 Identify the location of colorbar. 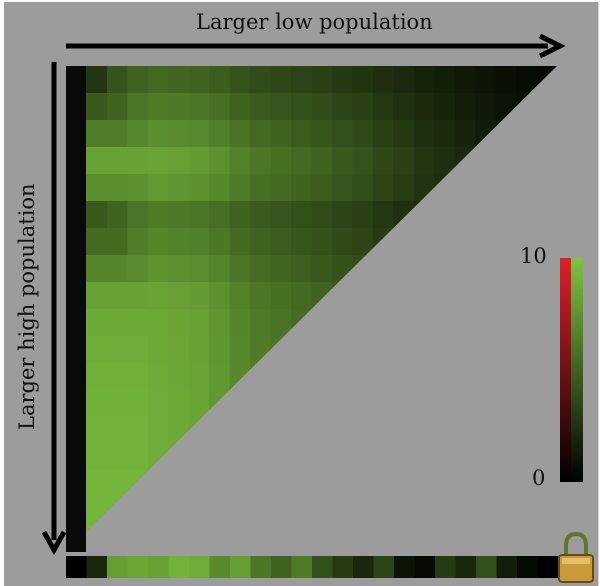
(571, 370).